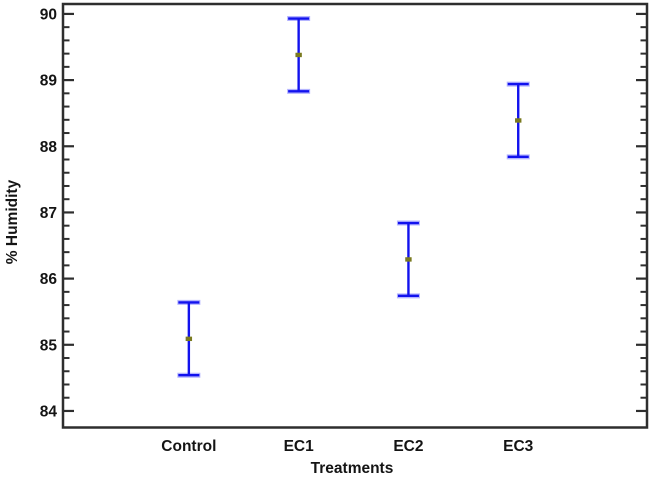 This screenshot has height=487, width=650. I want to click on y-tick-label: 89, so click(49, 81).